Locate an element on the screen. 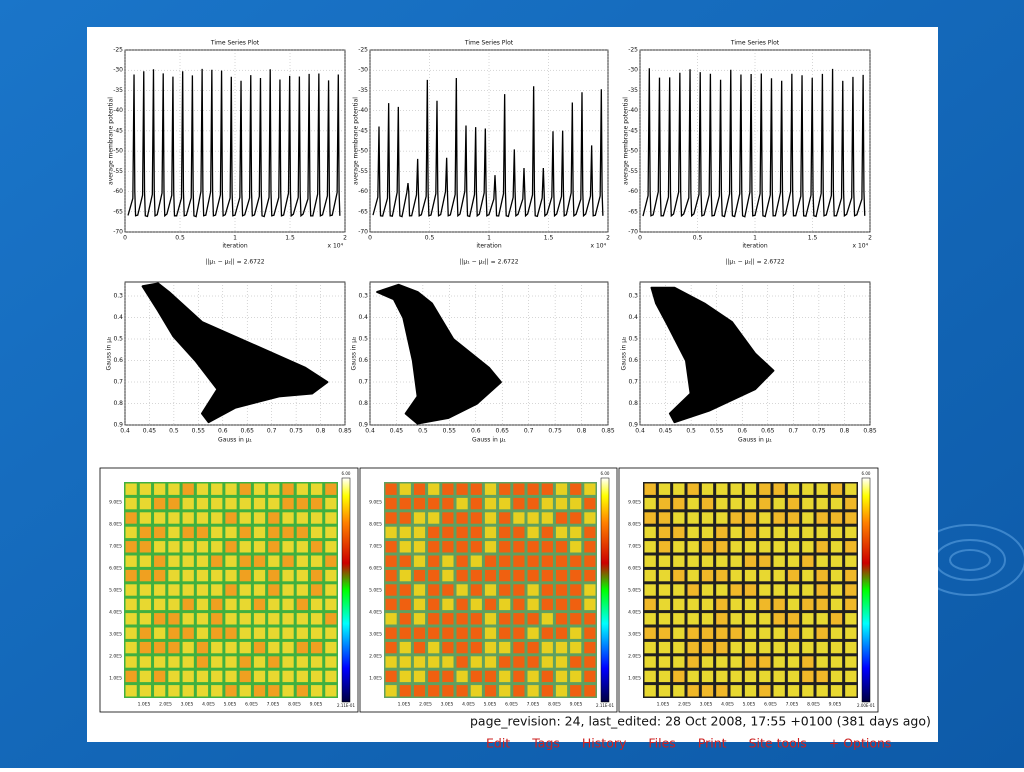 The width and height of the screenshot is (1024, 772). y-tick-label: -30 is located at coordinates (633, 70).